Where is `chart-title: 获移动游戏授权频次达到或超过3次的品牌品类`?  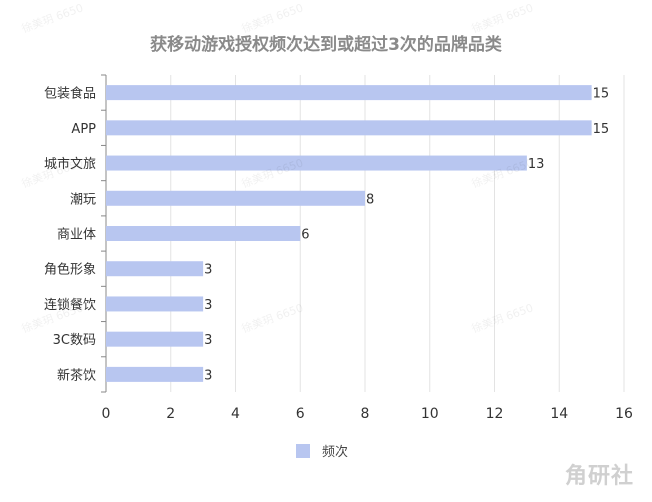
chart-title: 获移动游戏授权频次达到或超过3次的品牌品类 is located at coordinates (326, 45).